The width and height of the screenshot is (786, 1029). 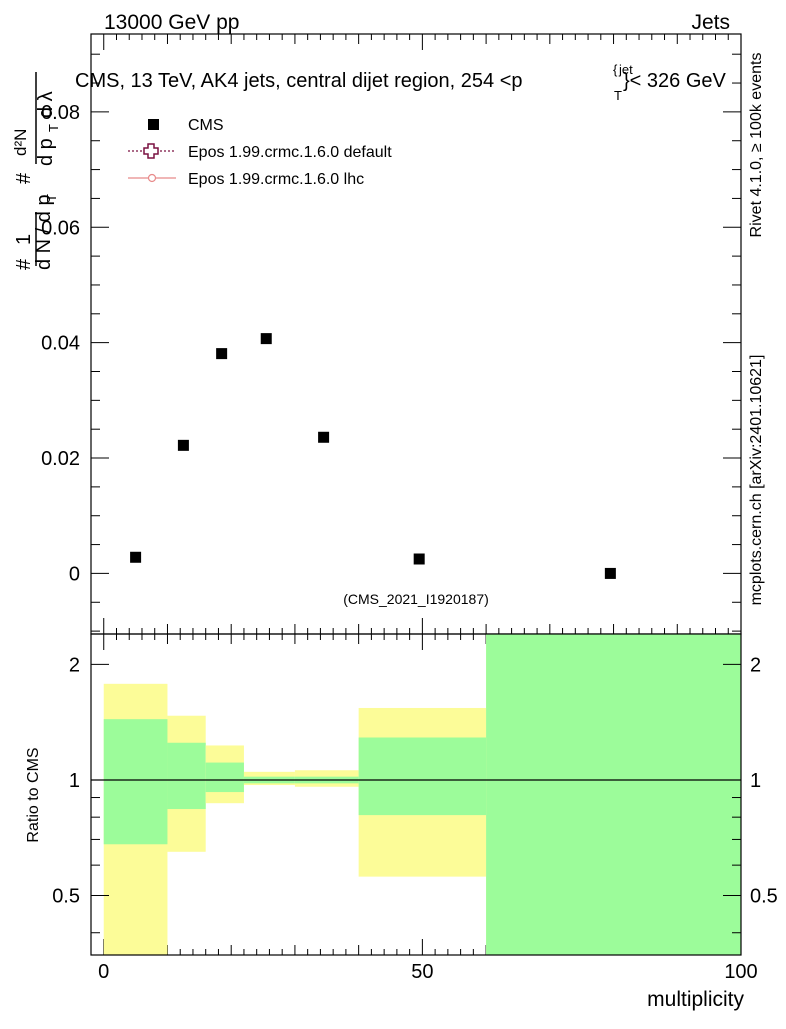 I want to click on y-tick-label: 0.08, so click(x=60, y=113).